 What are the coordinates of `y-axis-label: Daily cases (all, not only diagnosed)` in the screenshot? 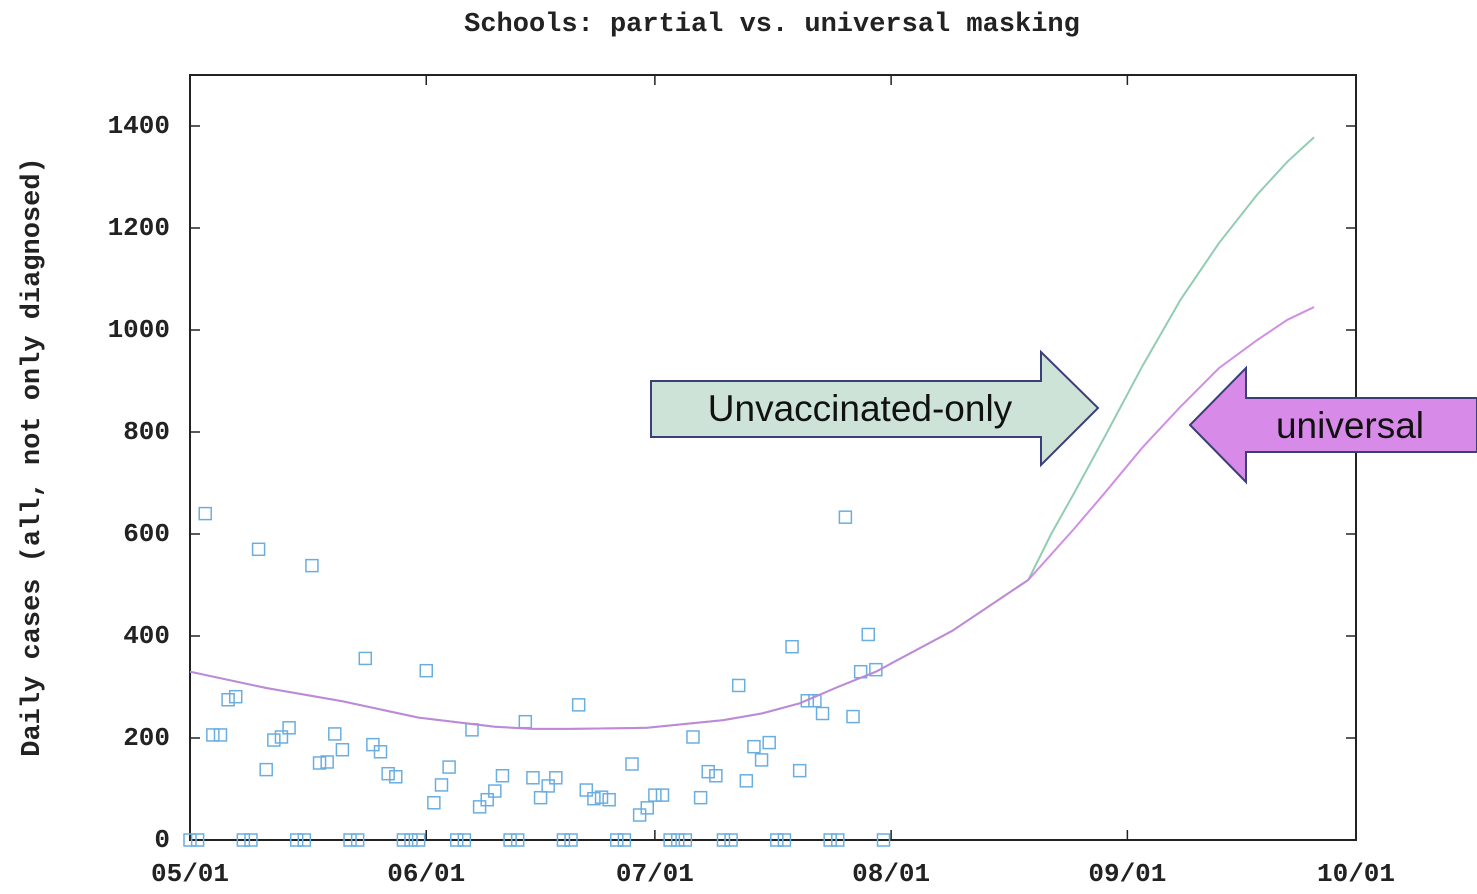 It's located at (33, 457).